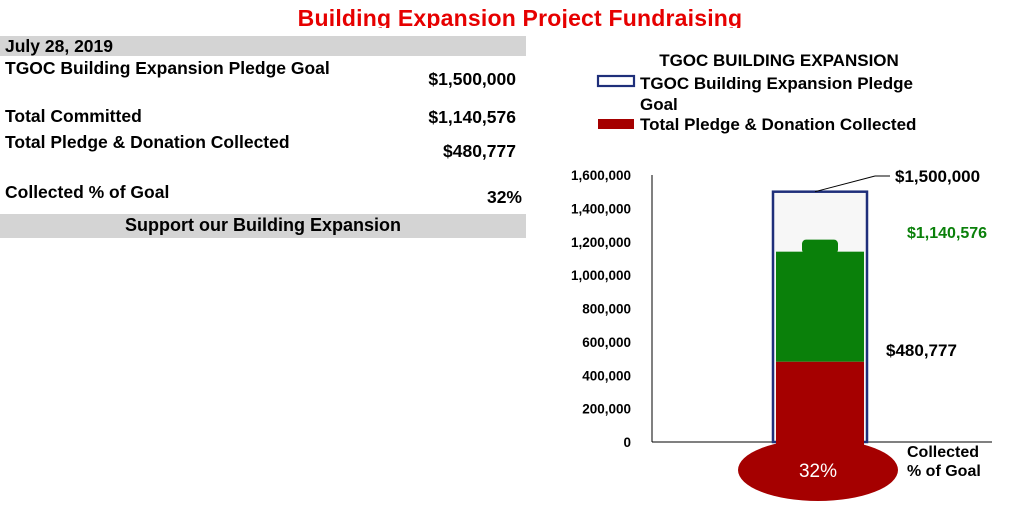 This screenshot has width=1023, height=508. What do you see at coordinates (263, 226) in the screenshot?
I see `support-banner: Support our Building Expansion` at bounding box center [263, 226].